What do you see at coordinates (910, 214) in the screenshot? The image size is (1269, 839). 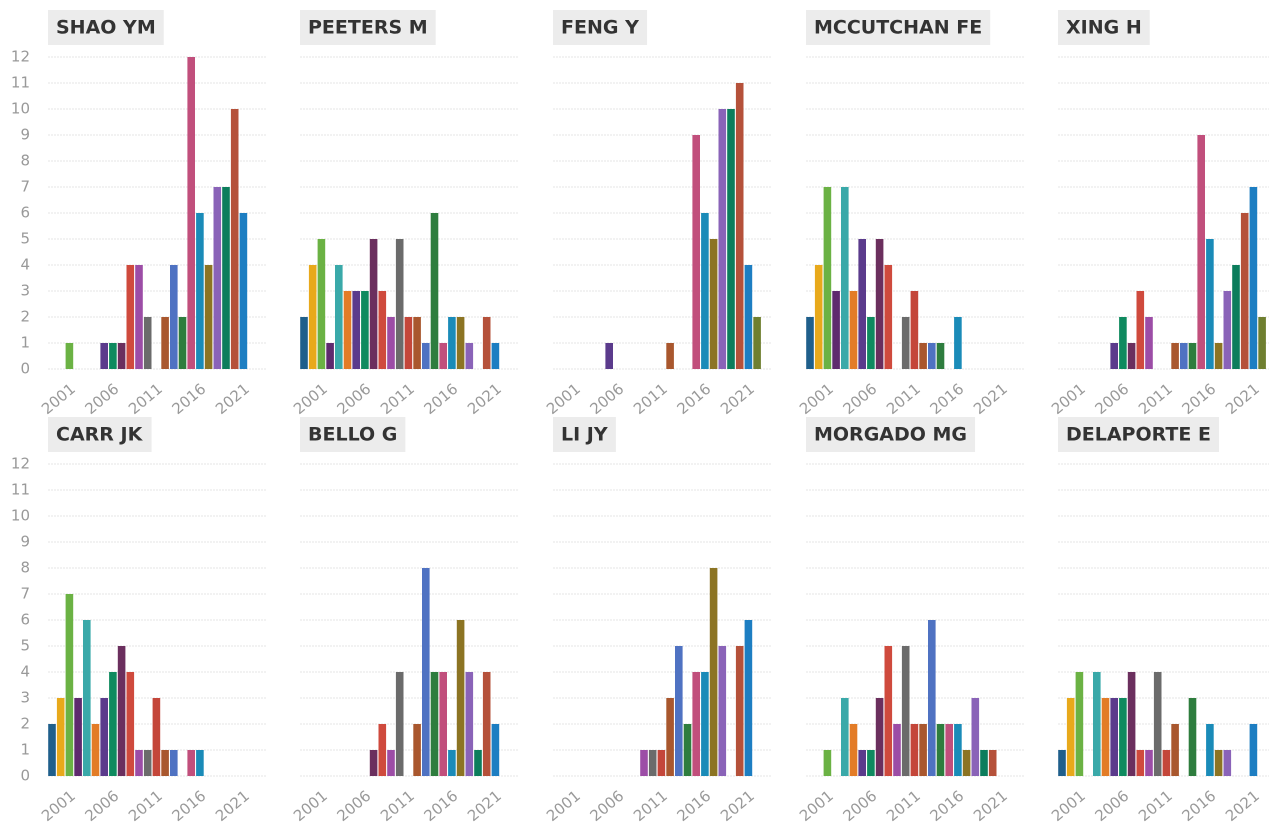 I see `panel: MCCUTCHAN FE 2001 2006 2011 2016 2021` at bounding box center [910, 214].